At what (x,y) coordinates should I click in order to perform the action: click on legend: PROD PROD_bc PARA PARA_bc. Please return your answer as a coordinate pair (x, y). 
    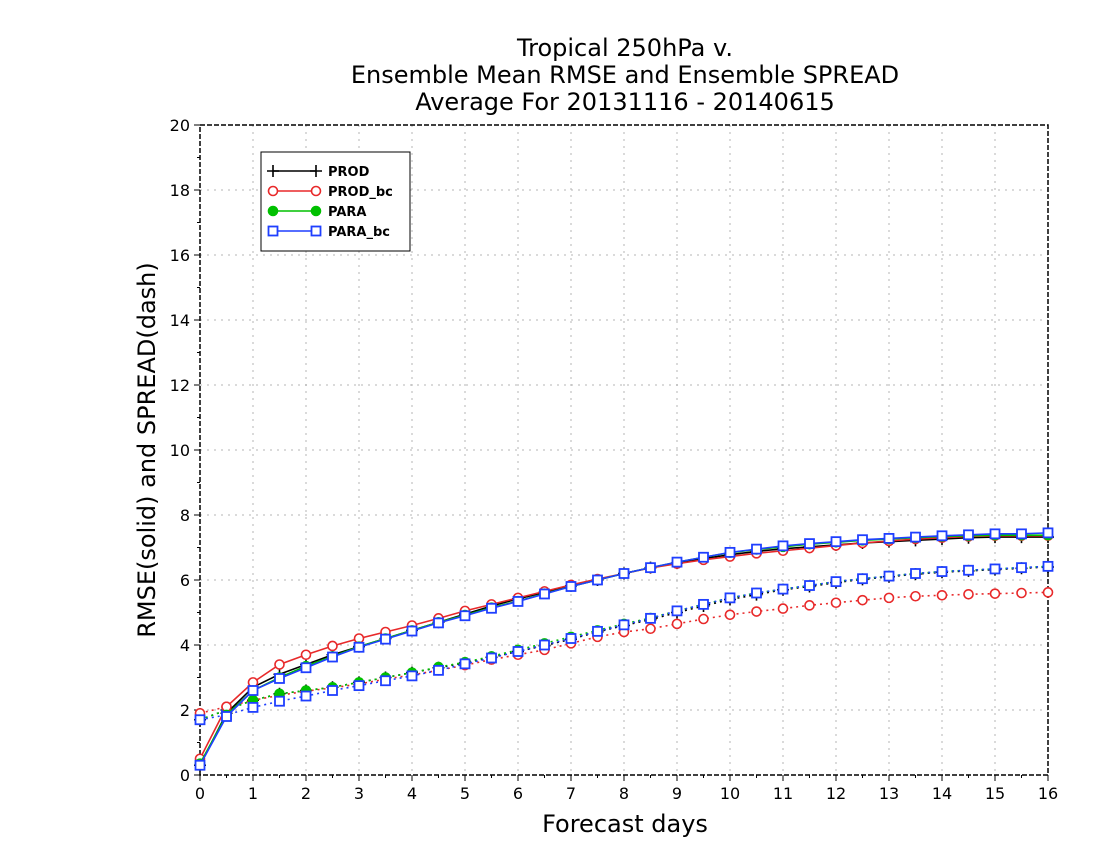
    Looking at the image, I should click on (335, 201).